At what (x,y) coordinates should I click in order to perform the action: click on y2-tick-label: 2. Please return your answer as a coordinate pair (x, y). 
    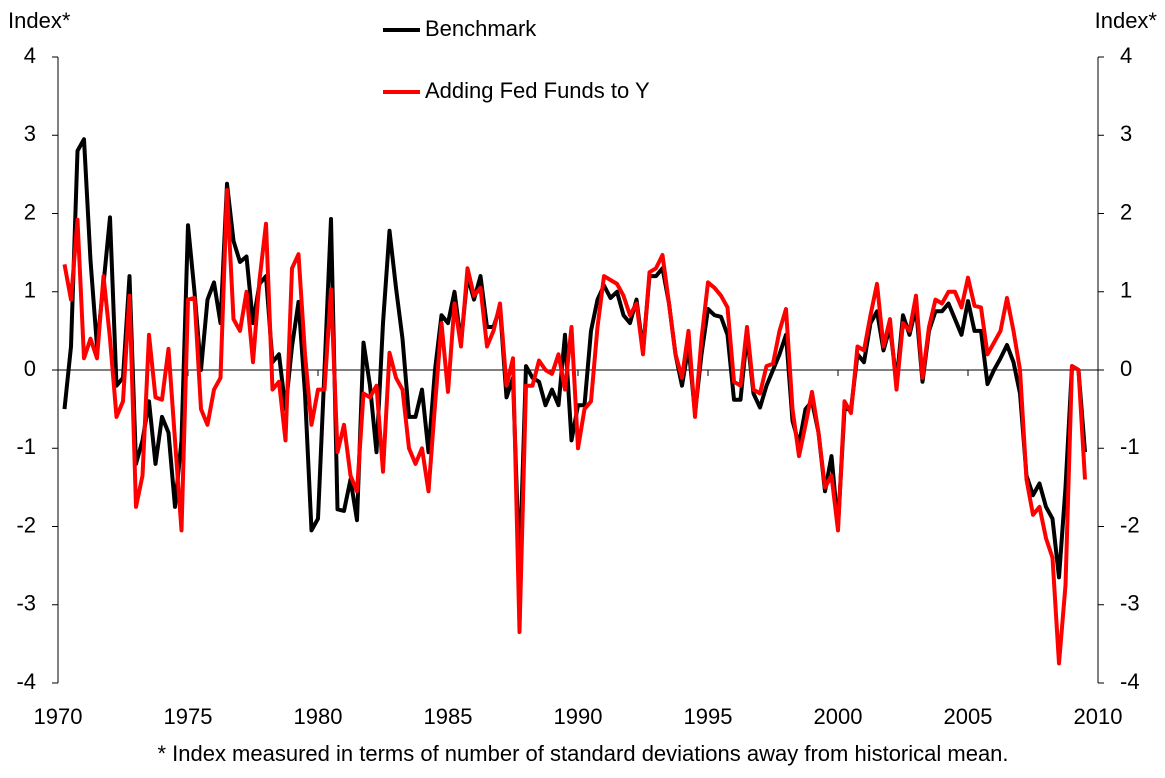
    Looking at the image, I should click on (1126, 211).